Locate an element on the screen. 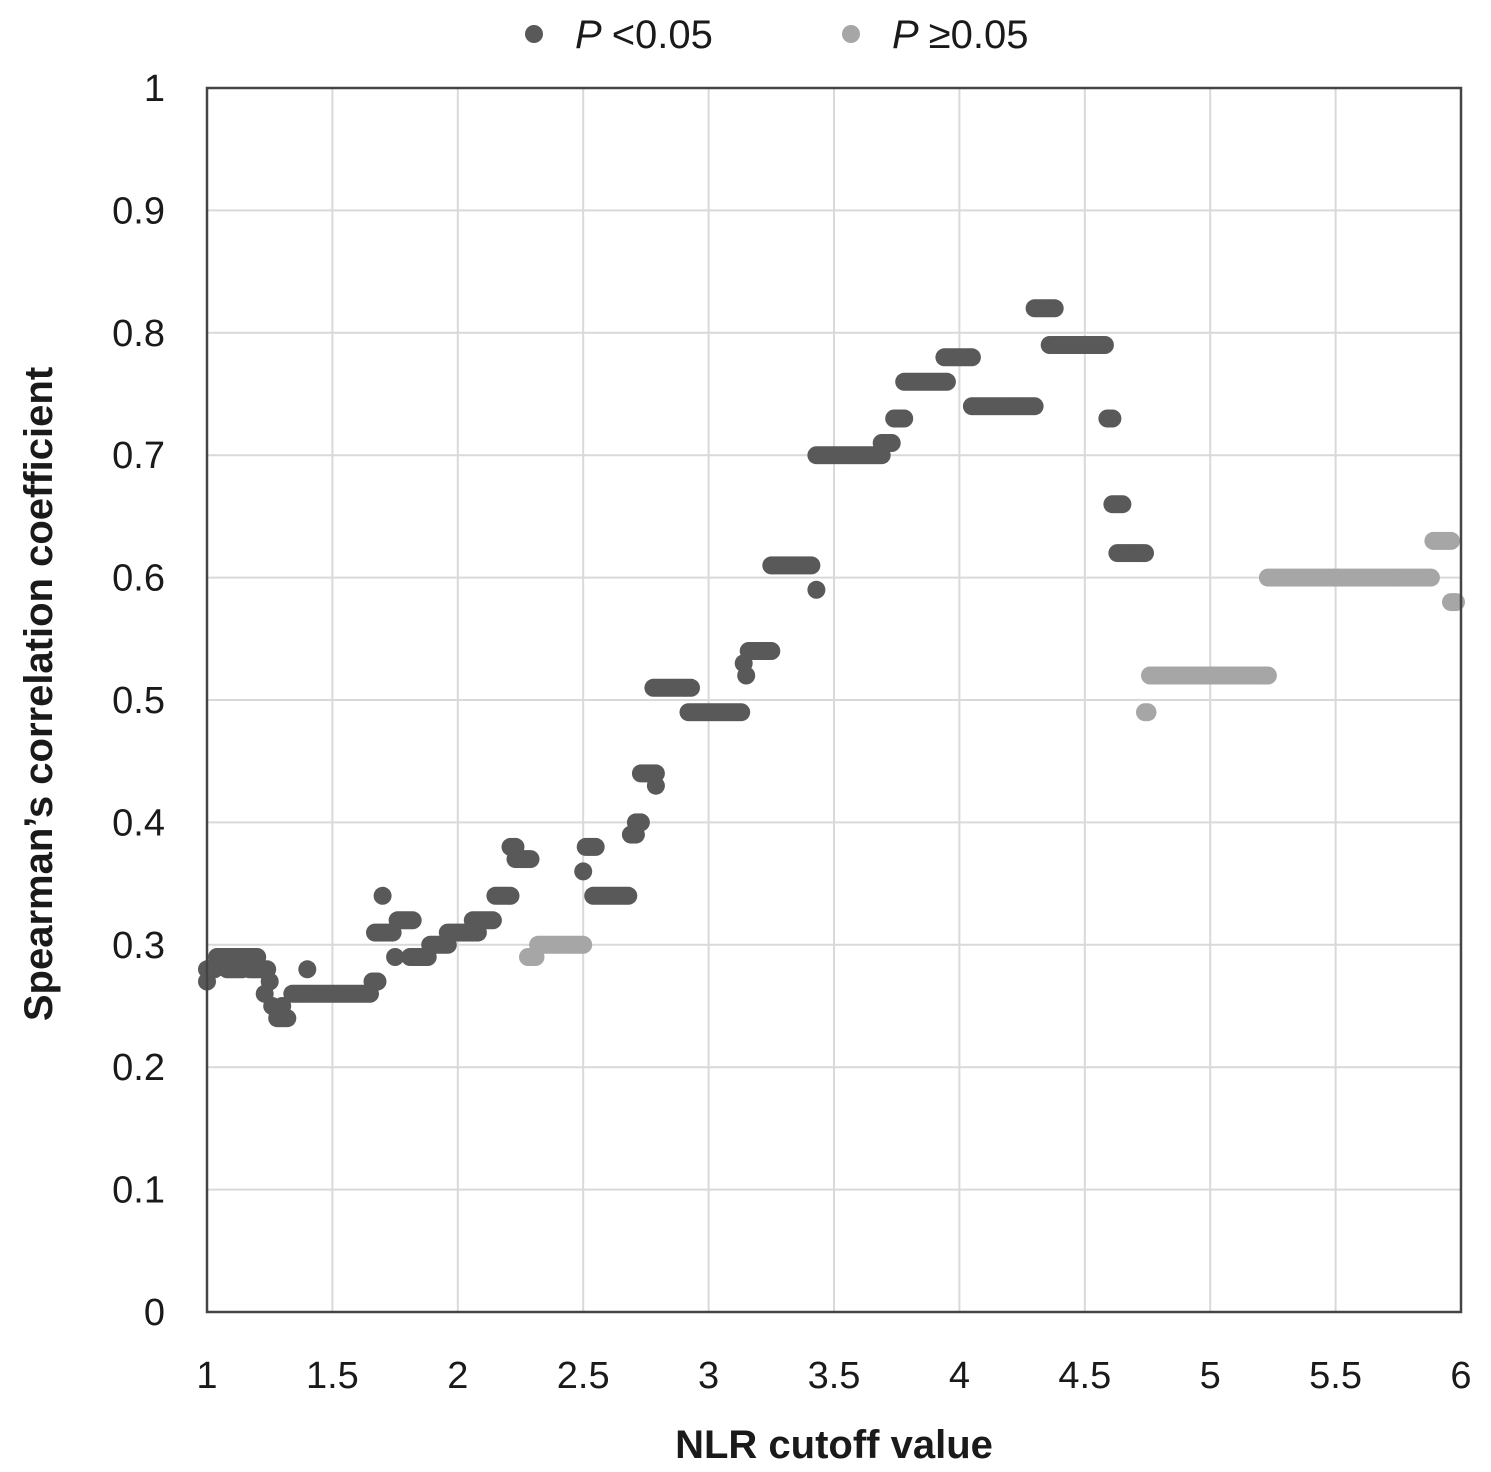 The image size is (1491, 1472). y-tick-label: 0.3 is located at coordinates (138, 946).